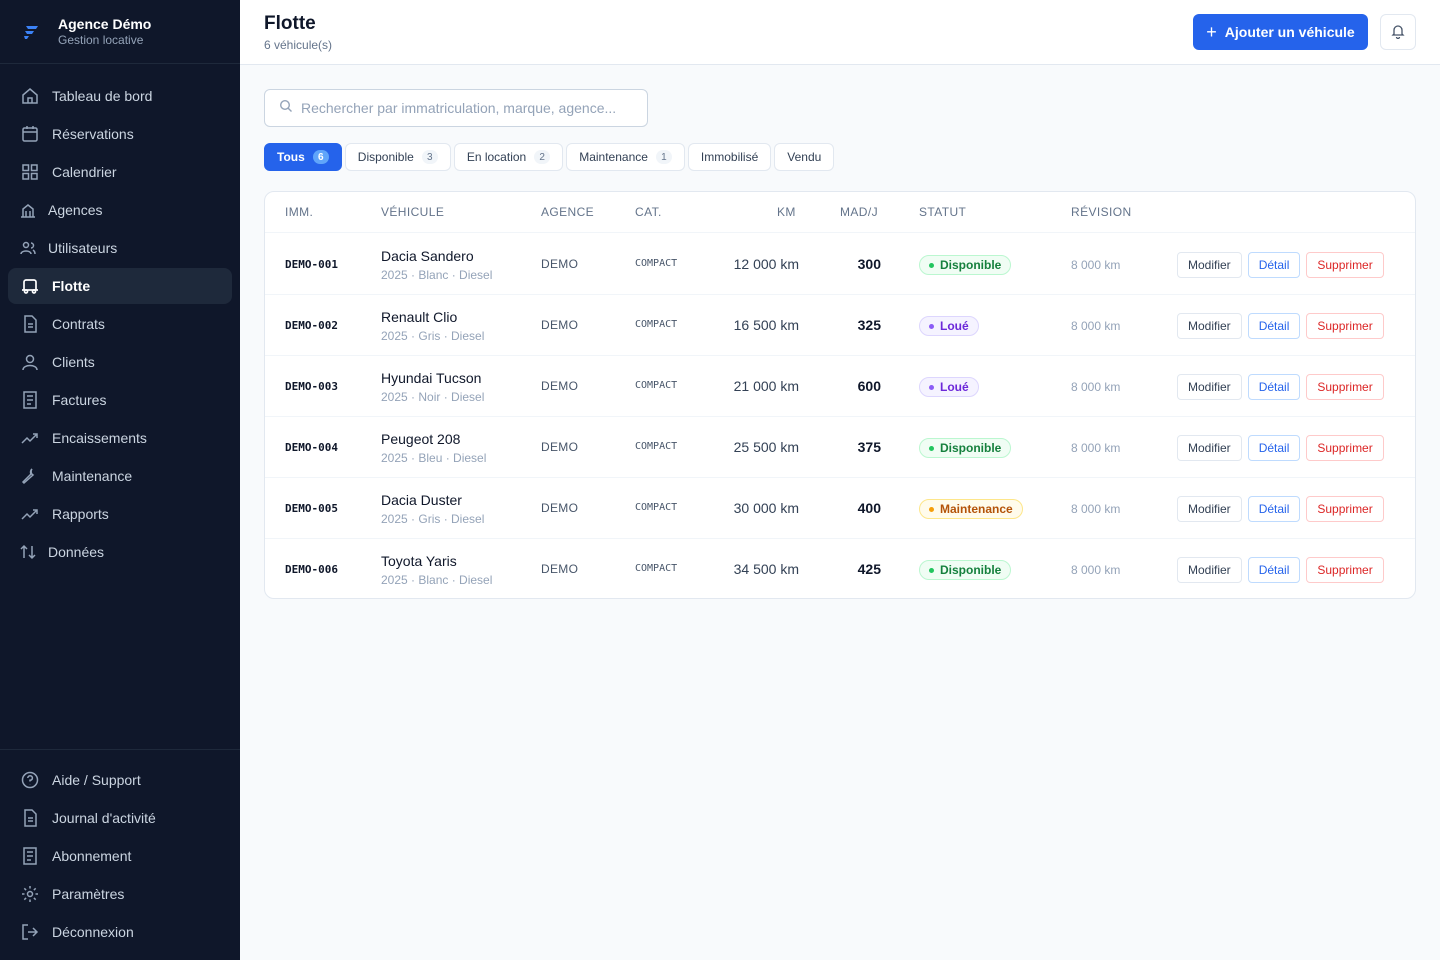 The width and height of the screenshot is (1440, 960). What do you see at coordinates (120, 248) in the screenshot?
I see `nav-item-utilisateurs: Utilisateurs` at bounding box center [120, 248].